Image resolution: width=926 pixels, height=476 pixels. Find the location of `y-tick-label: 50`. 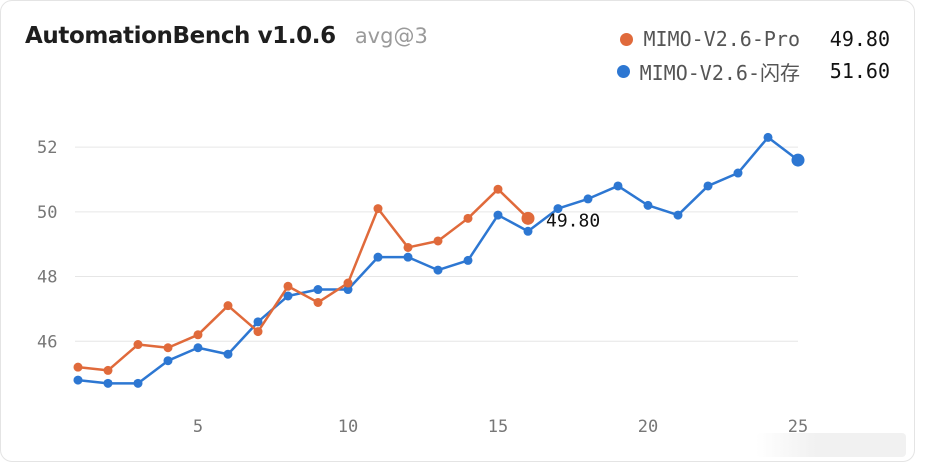

y-tick-label: 50 is located at coordinates (47, 213).